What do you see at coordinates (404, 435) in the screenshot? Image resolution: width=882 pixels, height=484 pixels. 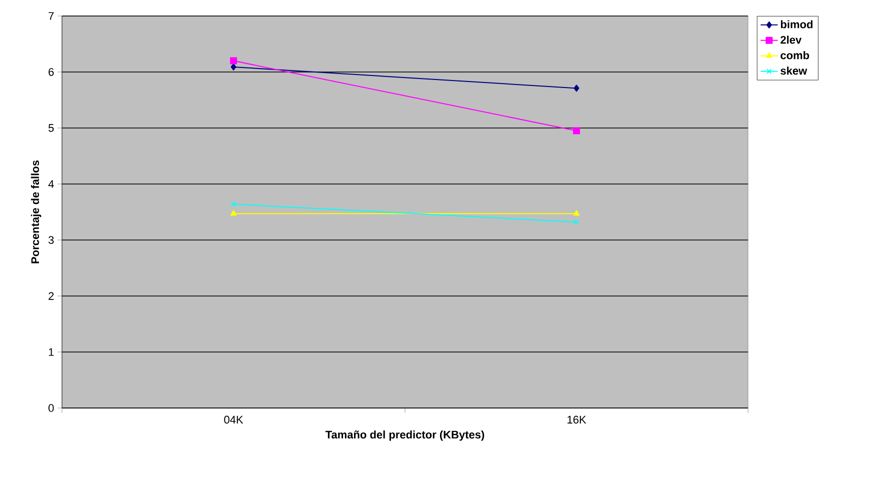 I see `x-axis-title: Tamaño del predictor (KBytes)` at bounding box center [404, 435].